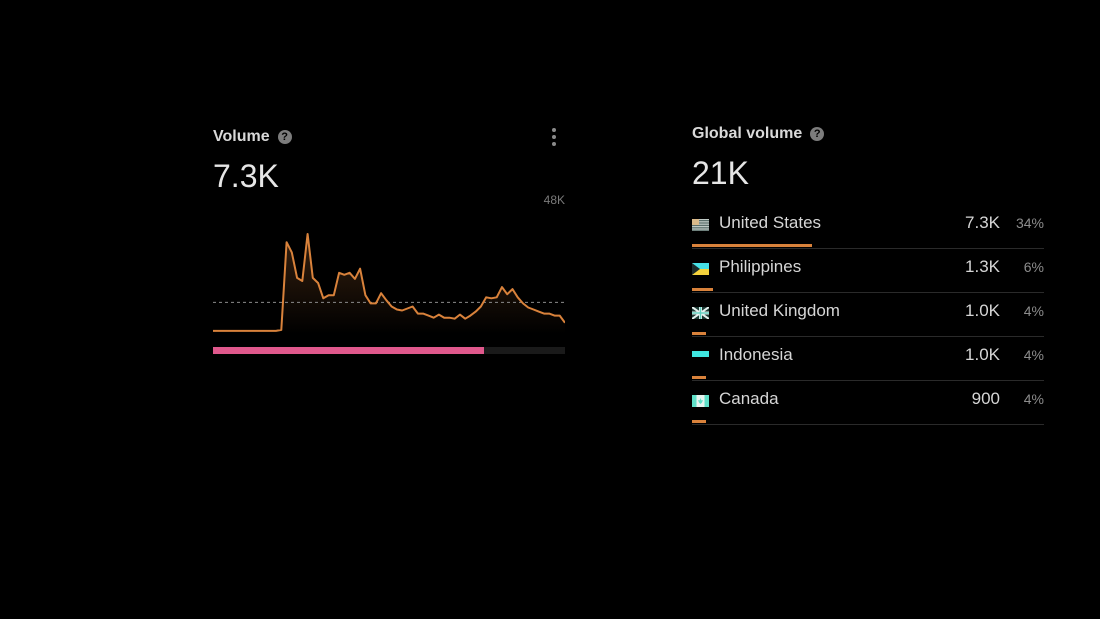  I want to click on volume-progress-fill, so click(349, 350).